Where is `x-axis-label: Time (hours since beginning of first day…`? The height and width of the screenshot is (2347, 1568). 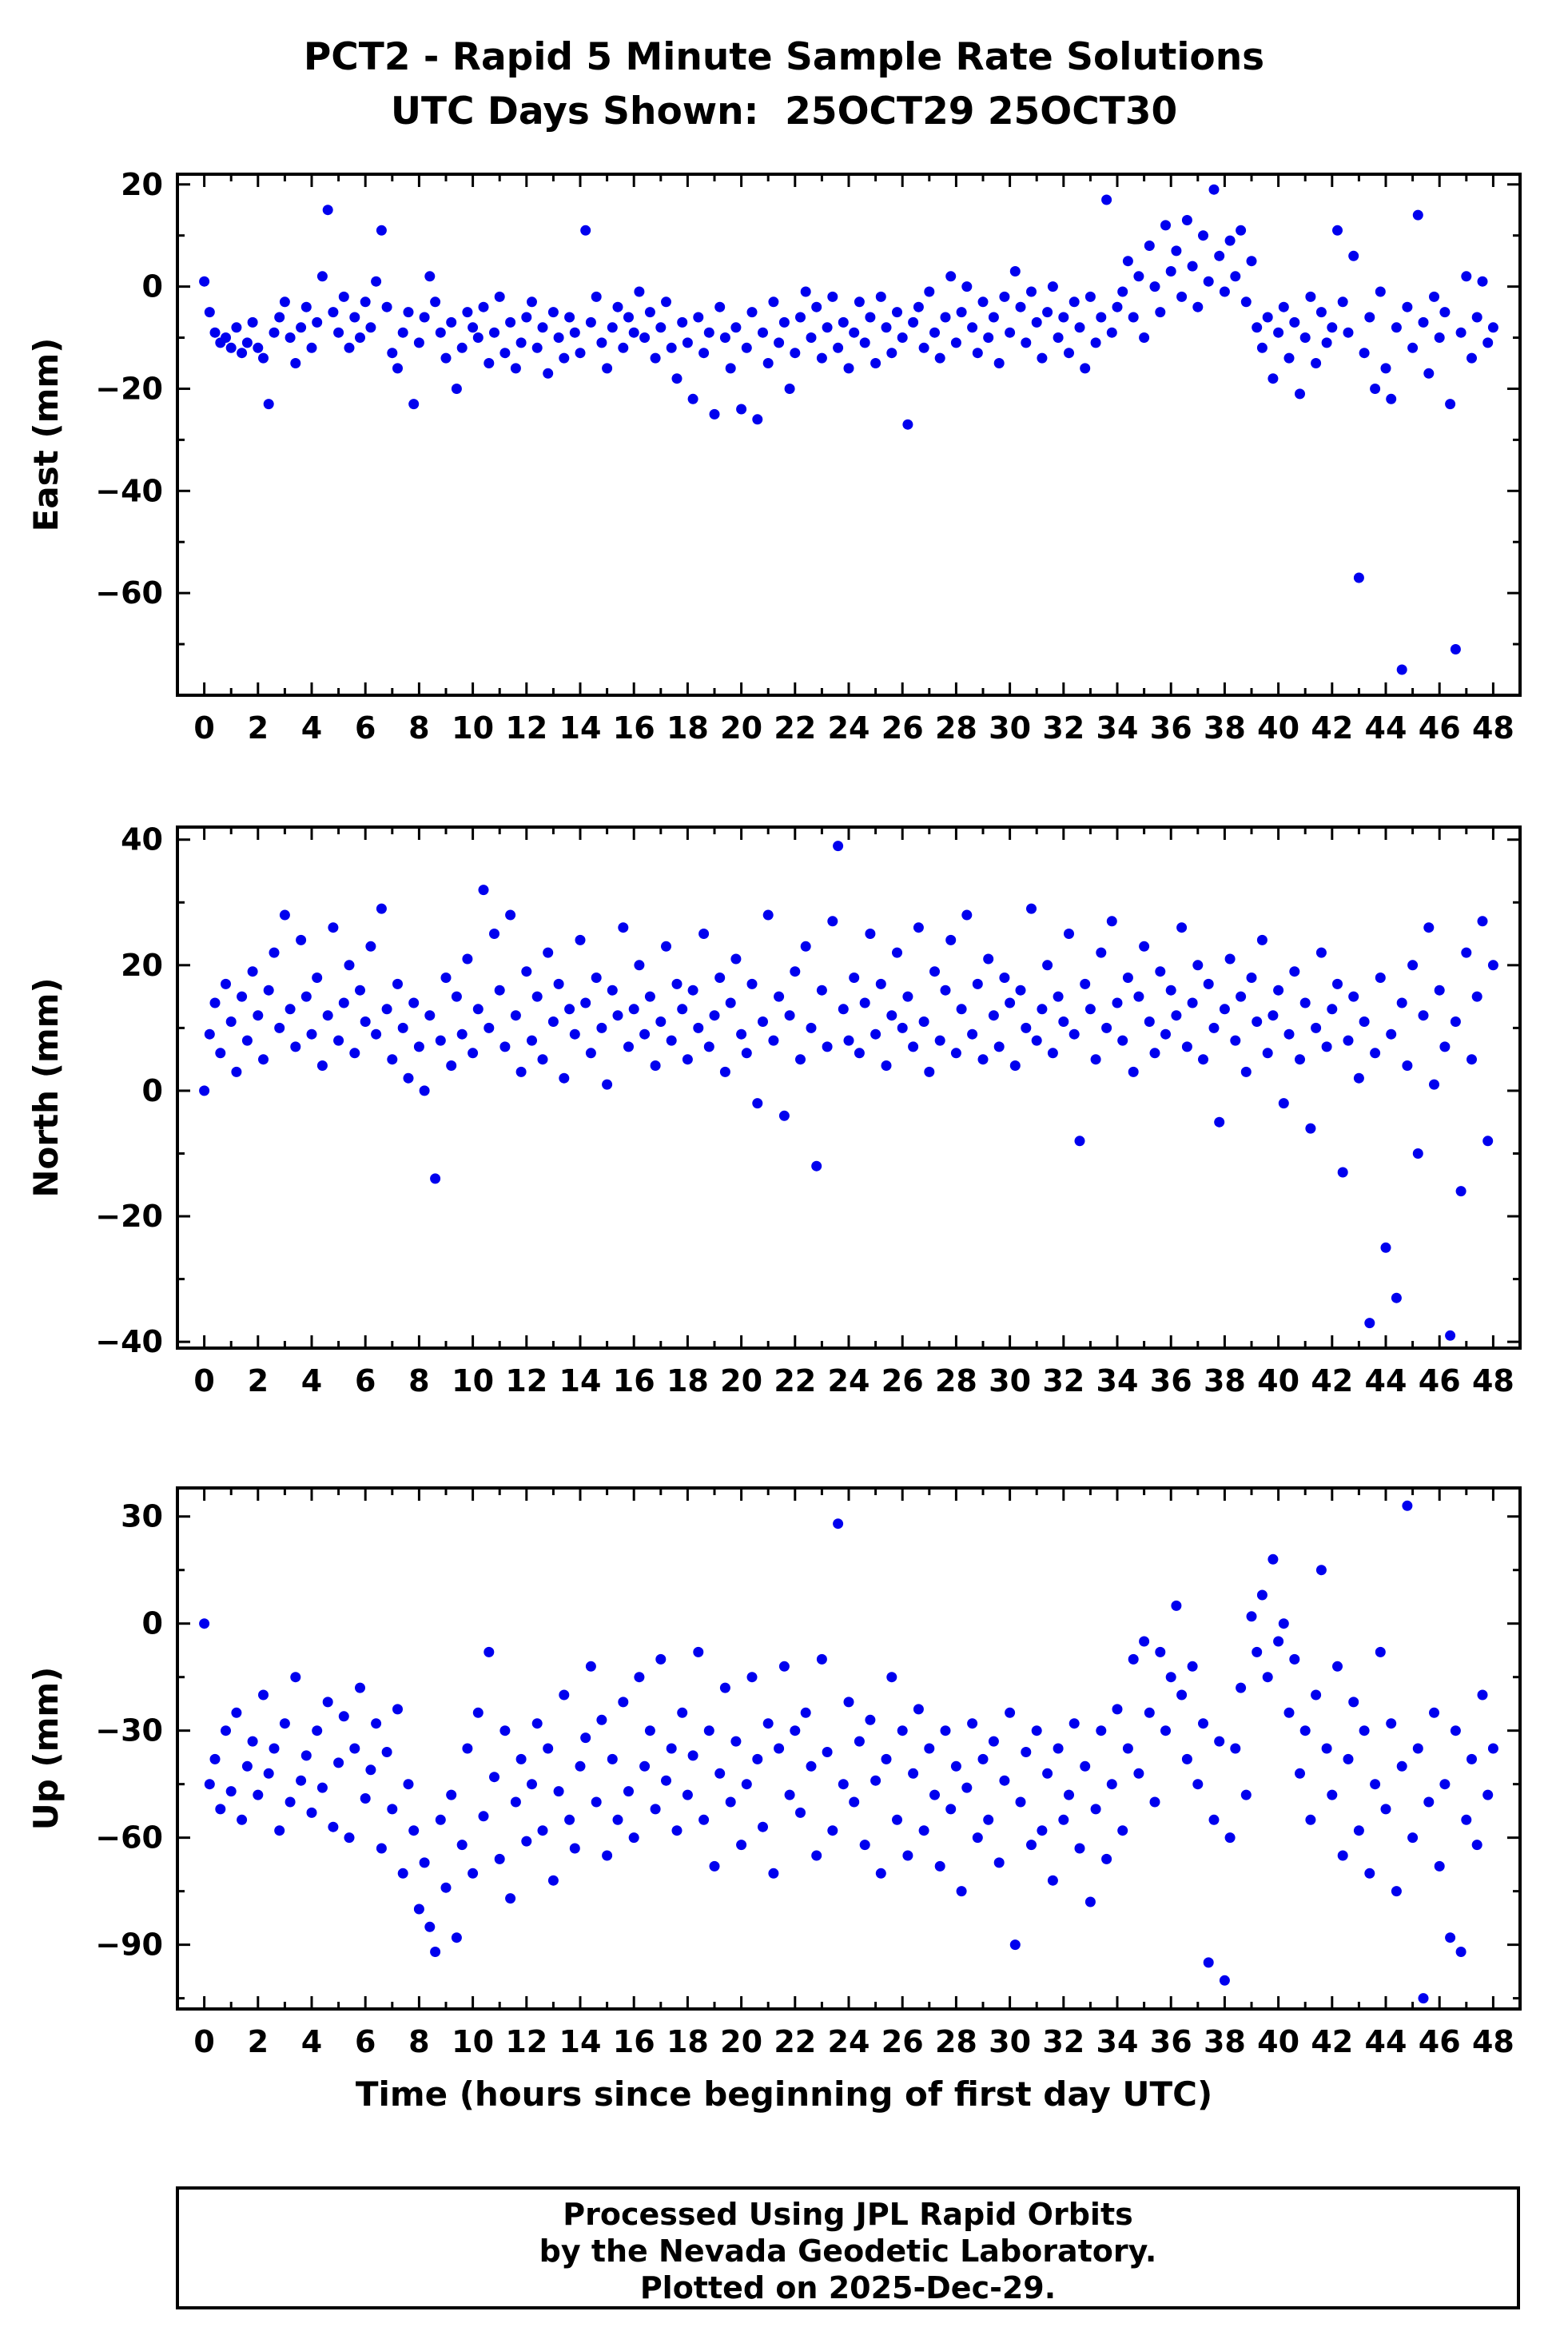 x-axis-label: Time (hours since beginning of first day… is located at coordinates (784, 2095).